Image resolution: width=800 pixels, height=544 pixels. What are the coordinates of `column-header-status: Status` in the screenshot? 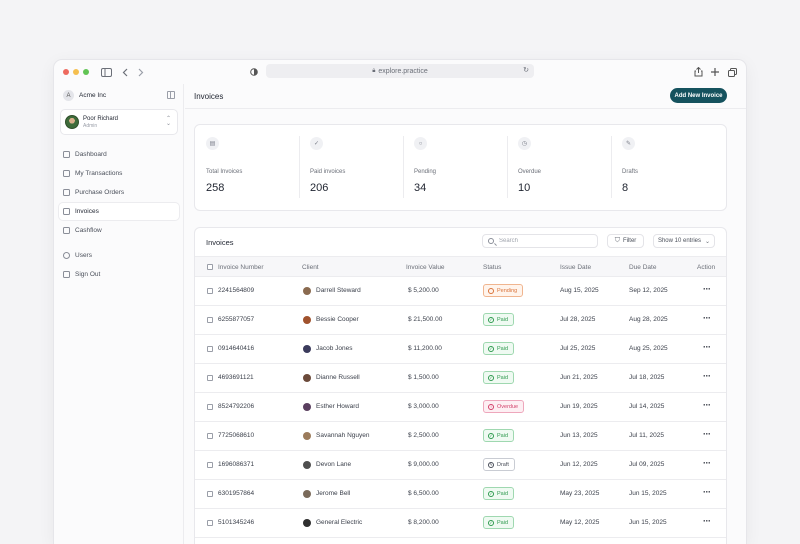 It's located at (492, 267).